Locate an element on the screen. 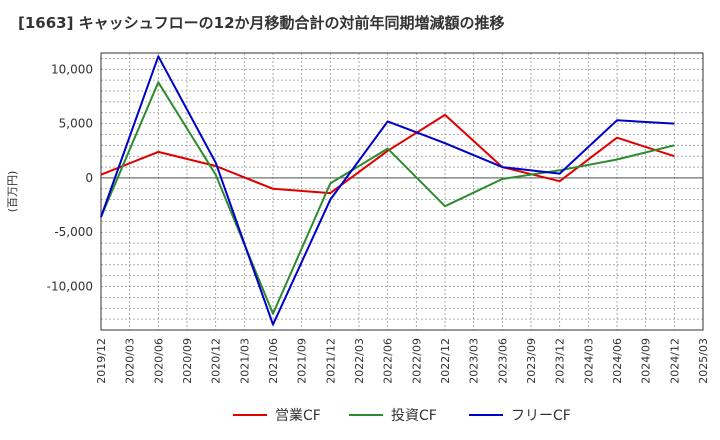  x-tick-label: 2022/06 is located at coordinates (388, 361).